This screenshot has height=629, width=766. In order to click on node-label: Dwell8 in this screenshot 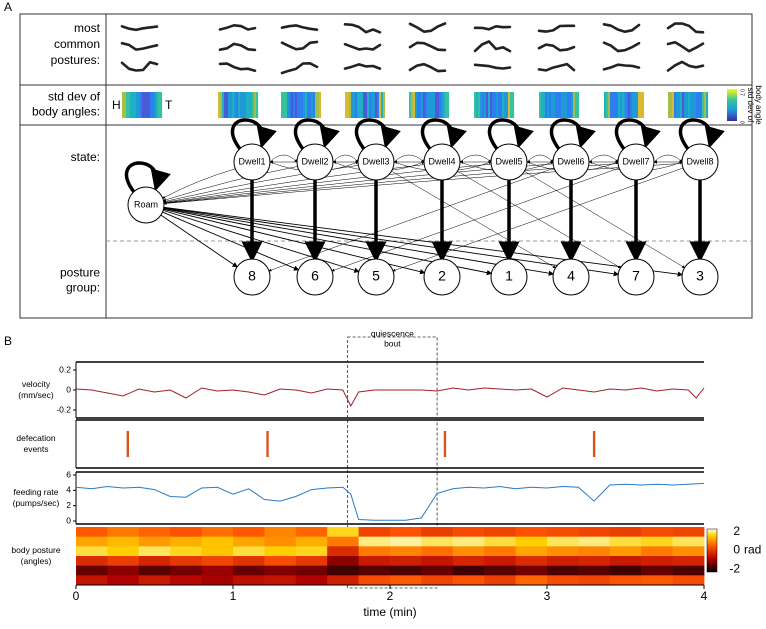, I will do `click(699, 161)`.